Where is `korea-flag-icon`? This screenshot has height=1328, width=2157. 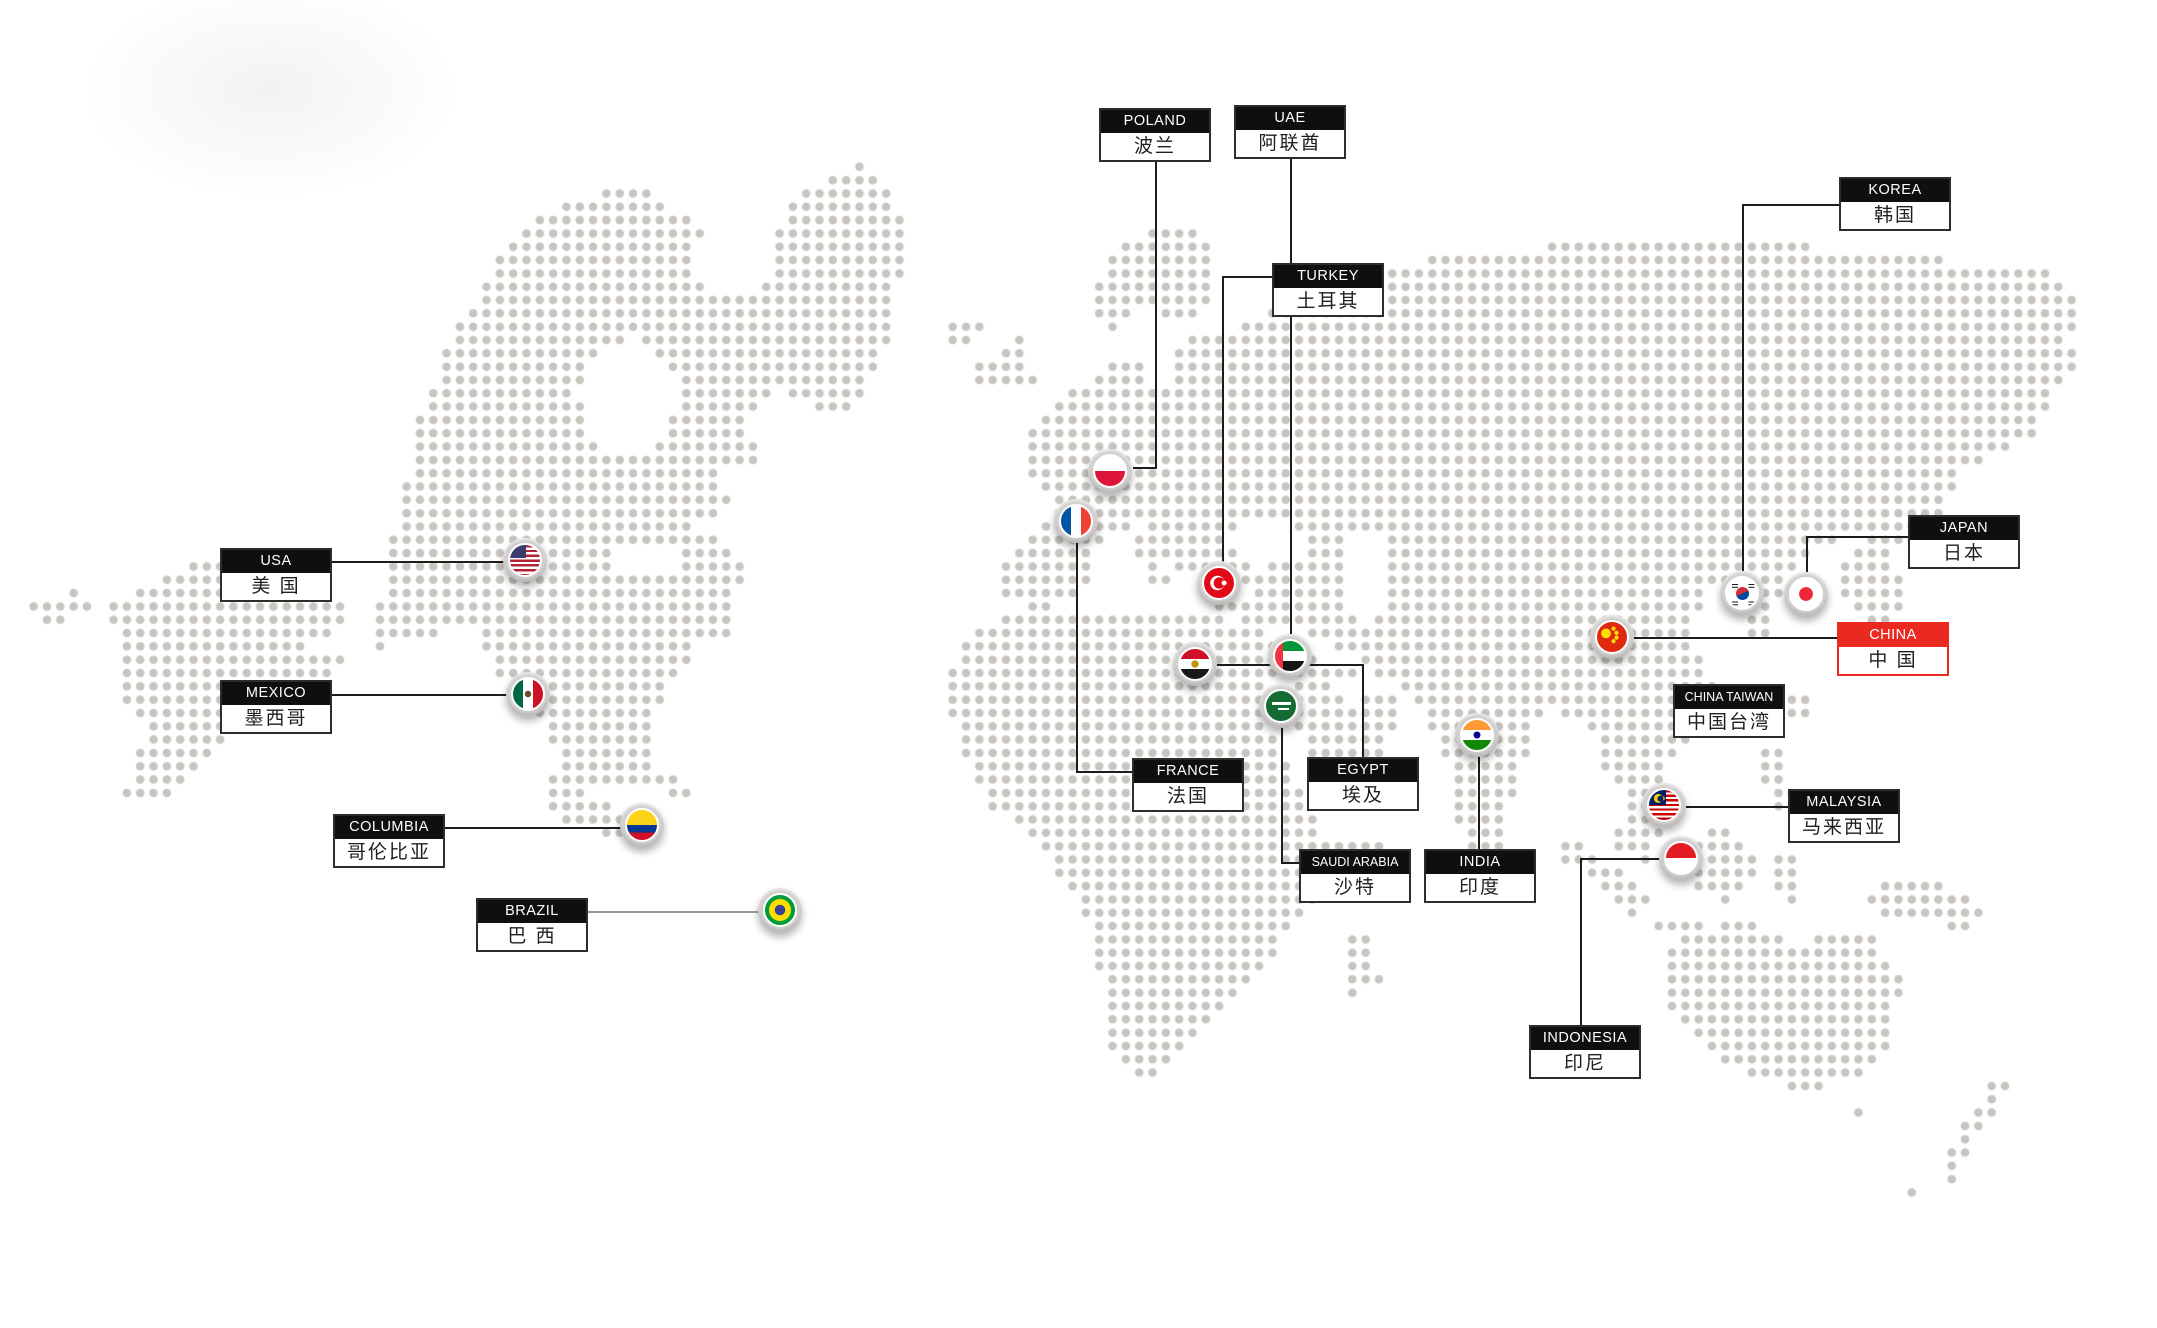
korea-flag-icon is located at coordinates (1742, 593).